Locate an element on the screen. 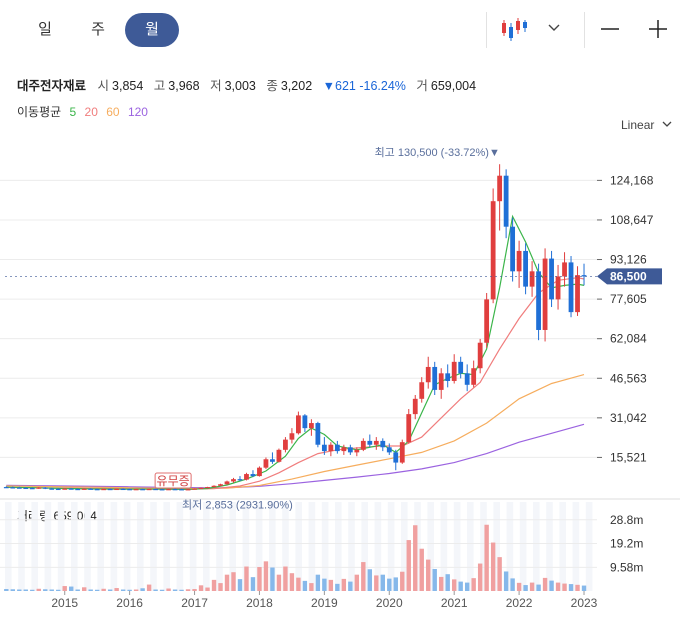  ma-120: 120 is located at coordinates (137, 112).